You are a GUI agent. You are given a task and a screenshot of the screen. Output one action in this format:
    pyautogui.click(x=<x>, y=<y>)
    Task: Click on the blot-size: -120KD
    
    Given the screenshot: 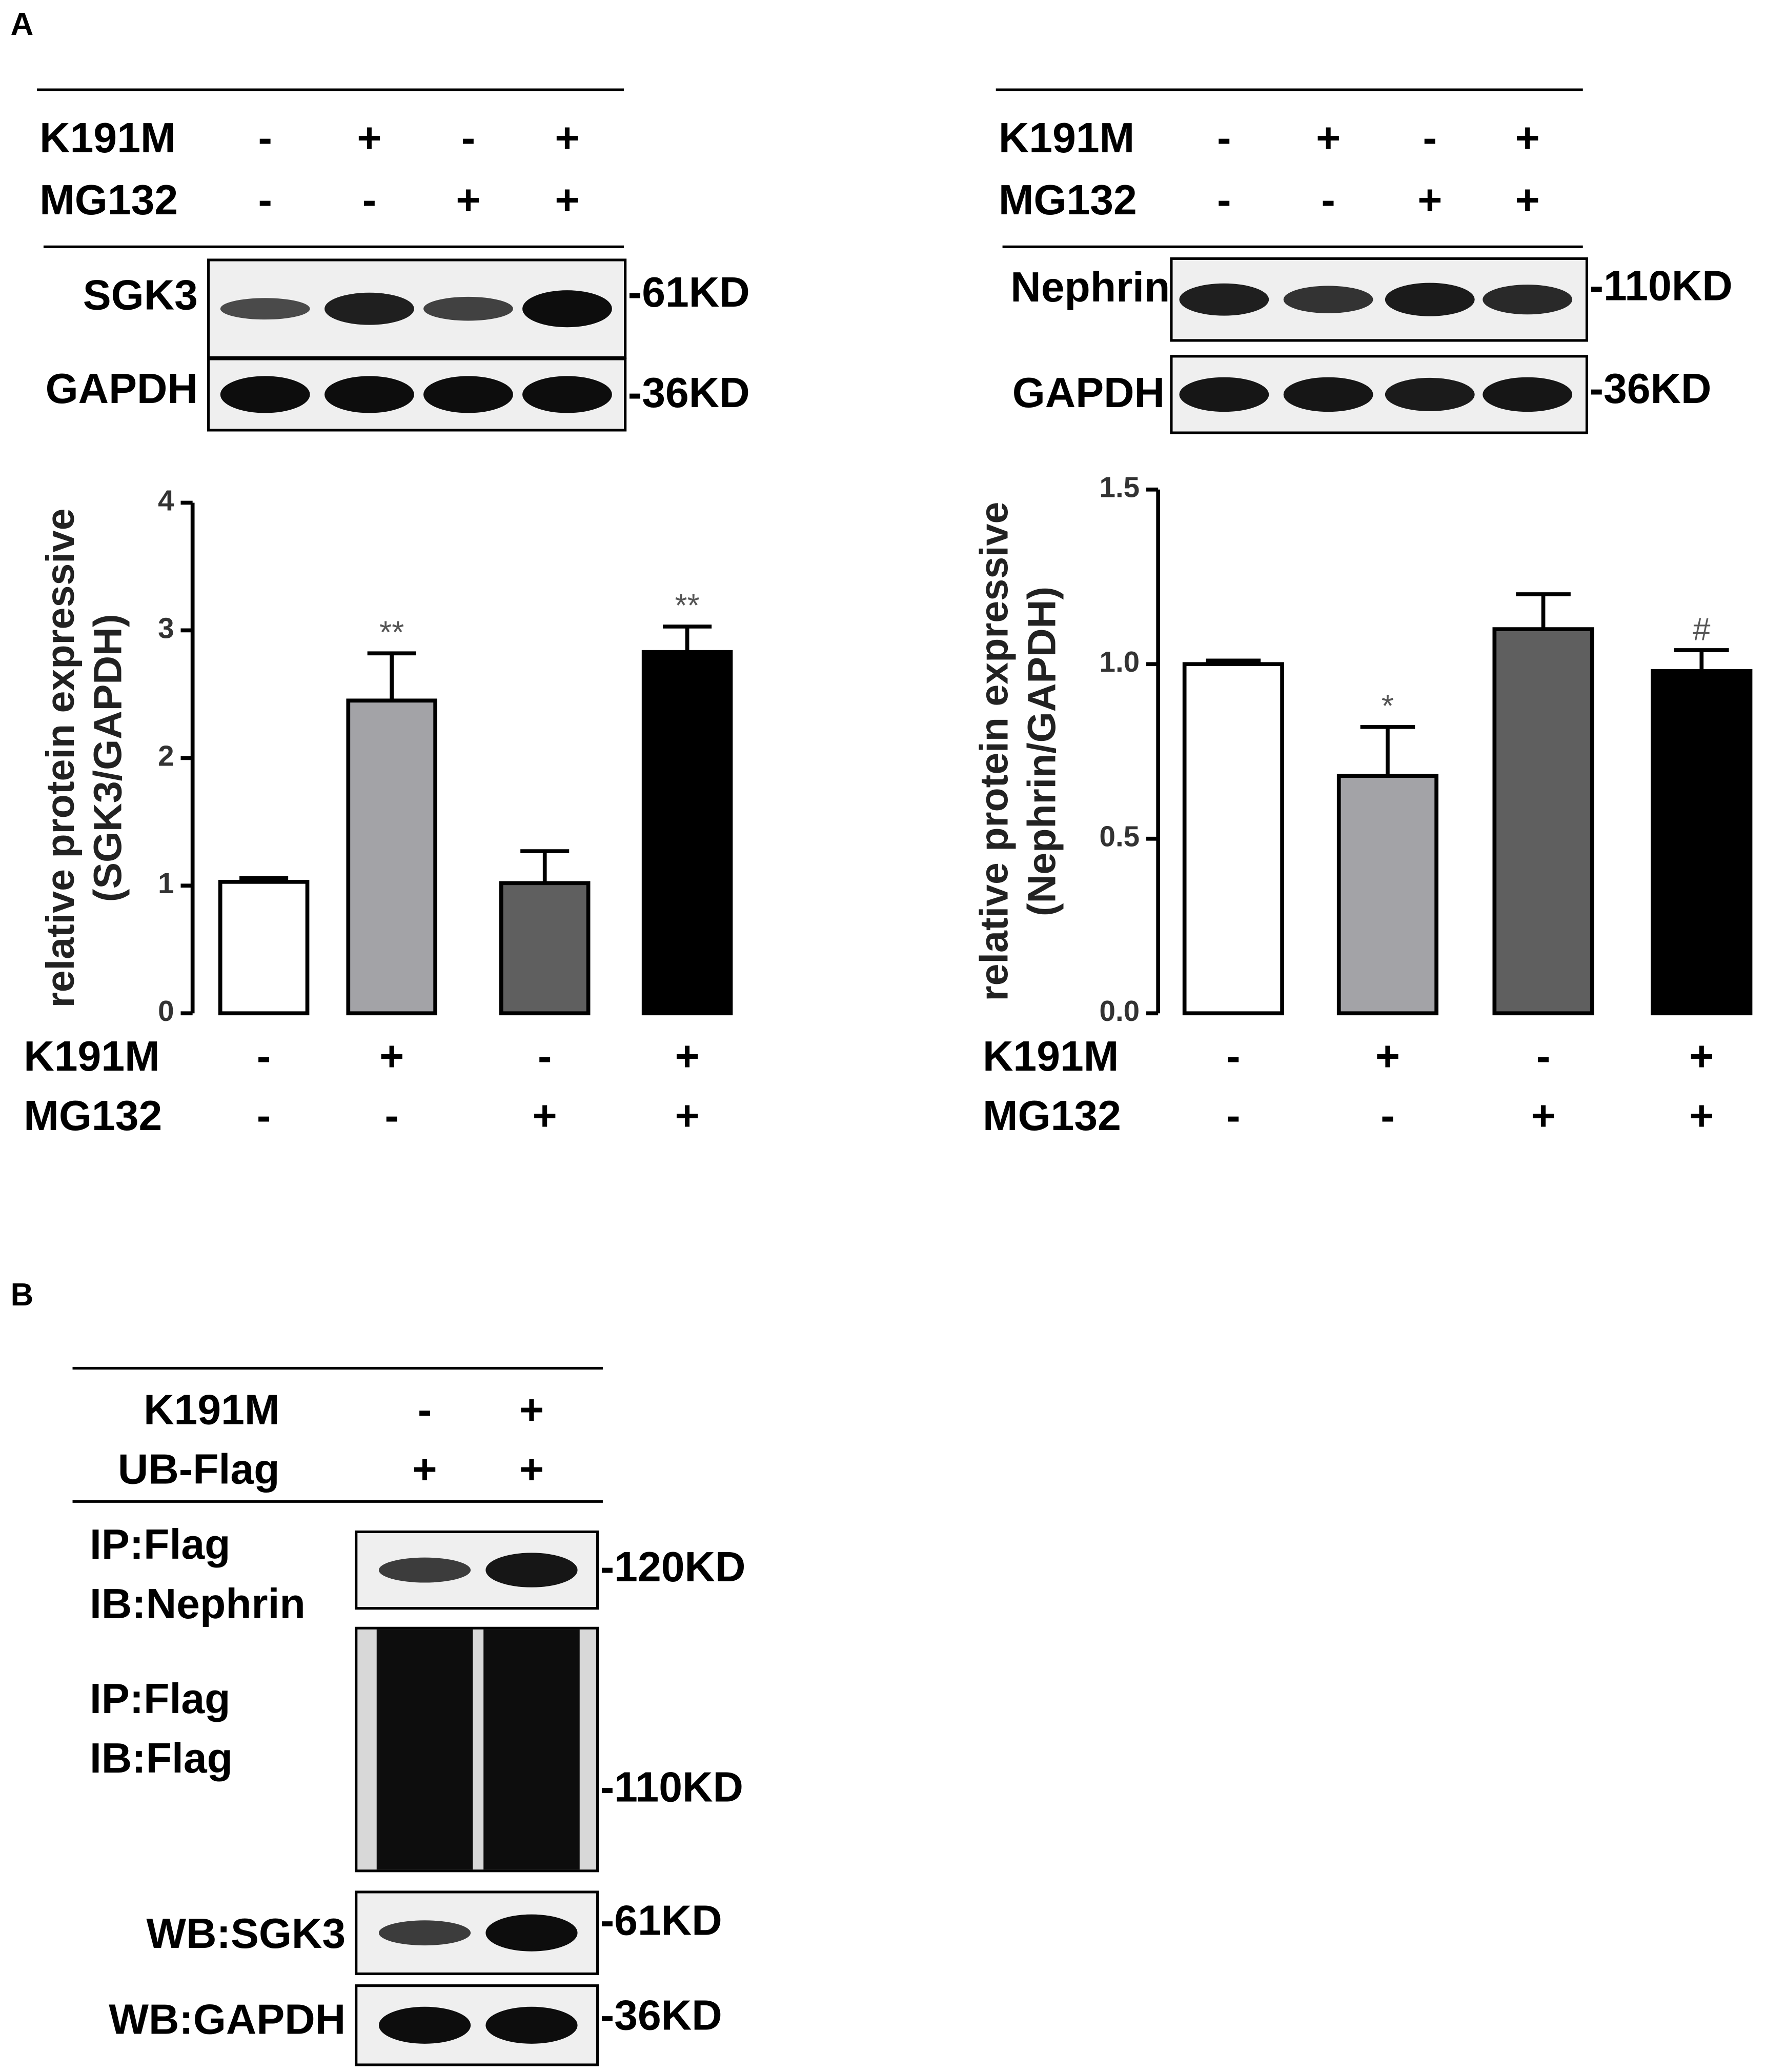 What is the action you would take?
    pyautogui.click(x=673, y=1567)
    